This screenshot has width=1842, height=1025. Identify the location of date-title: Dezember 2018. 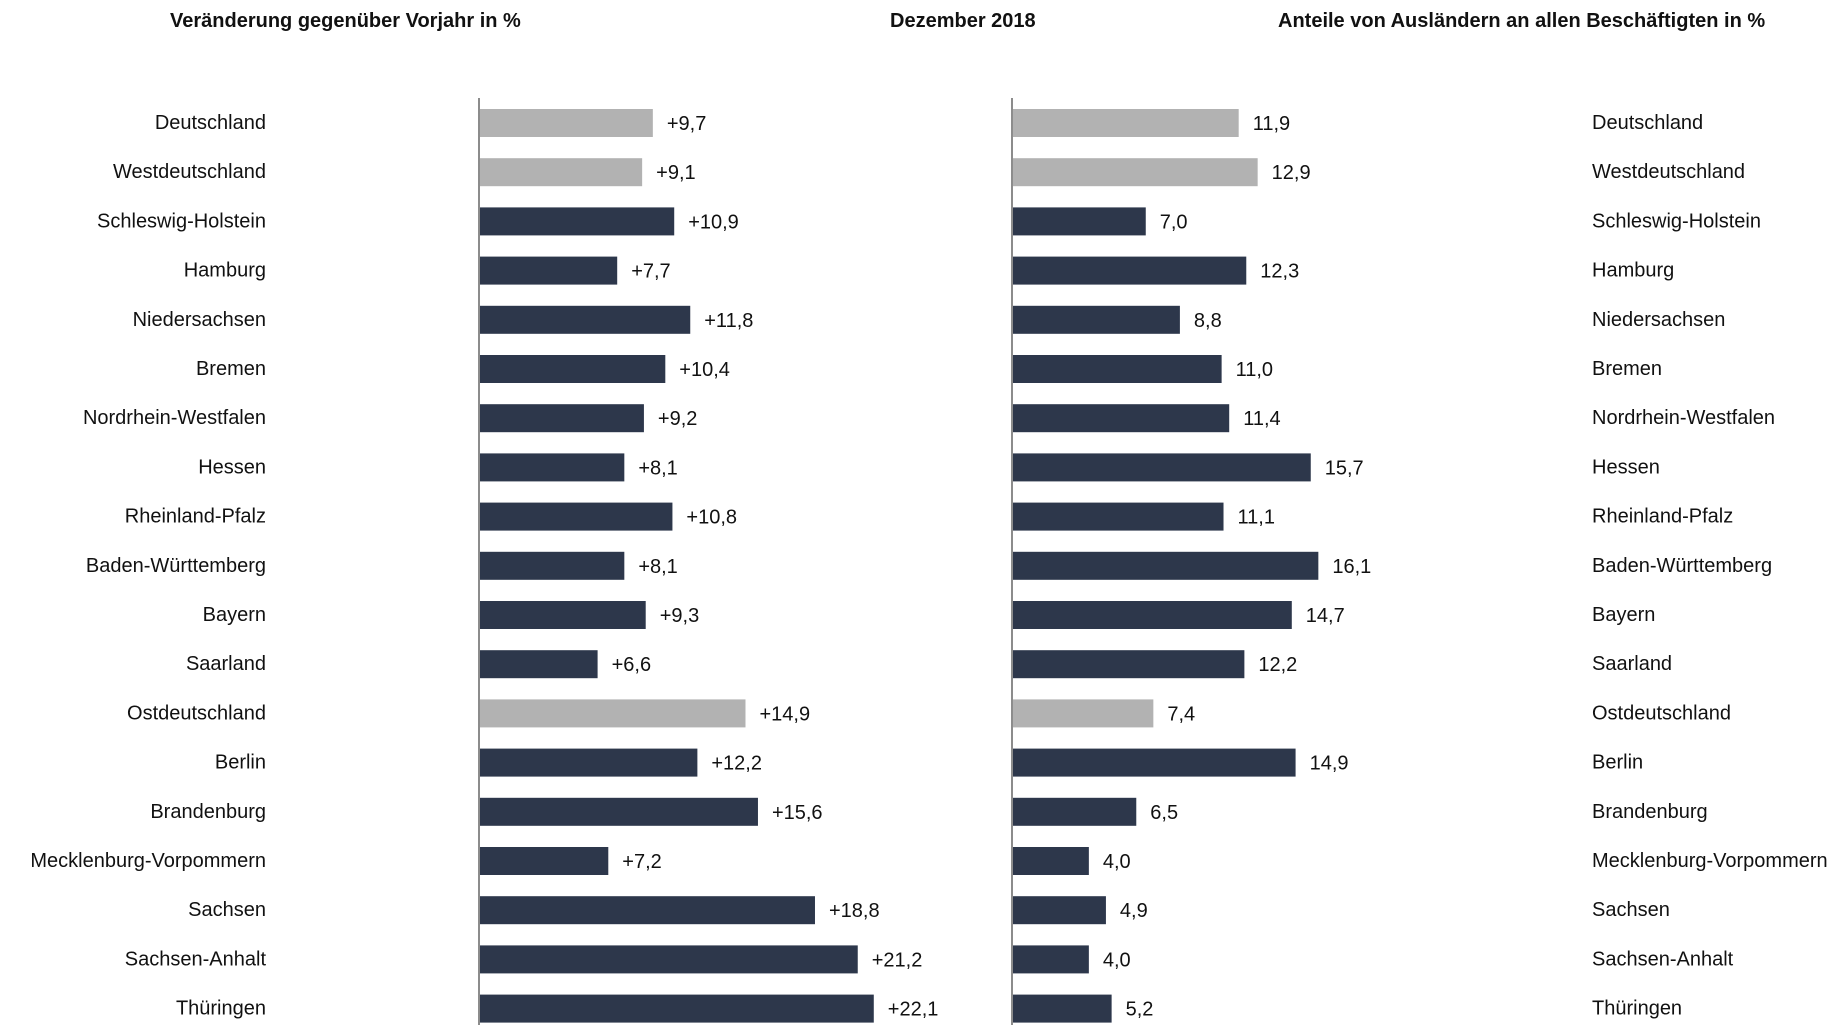
(963, 21).